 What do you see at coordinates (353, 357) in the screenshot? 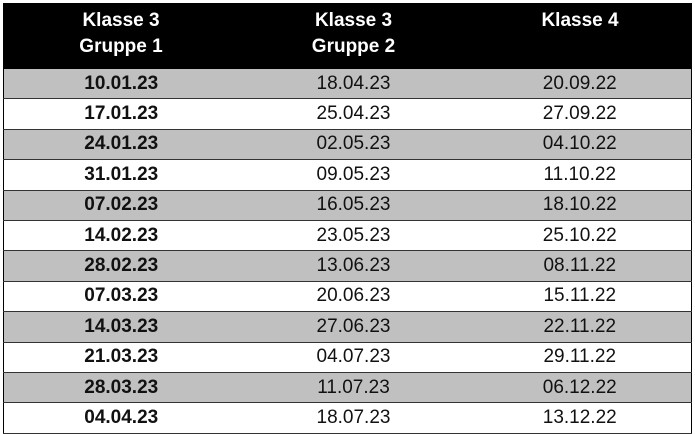
I see `table-cell: 04.07.23` at bounding box center [353, 357].